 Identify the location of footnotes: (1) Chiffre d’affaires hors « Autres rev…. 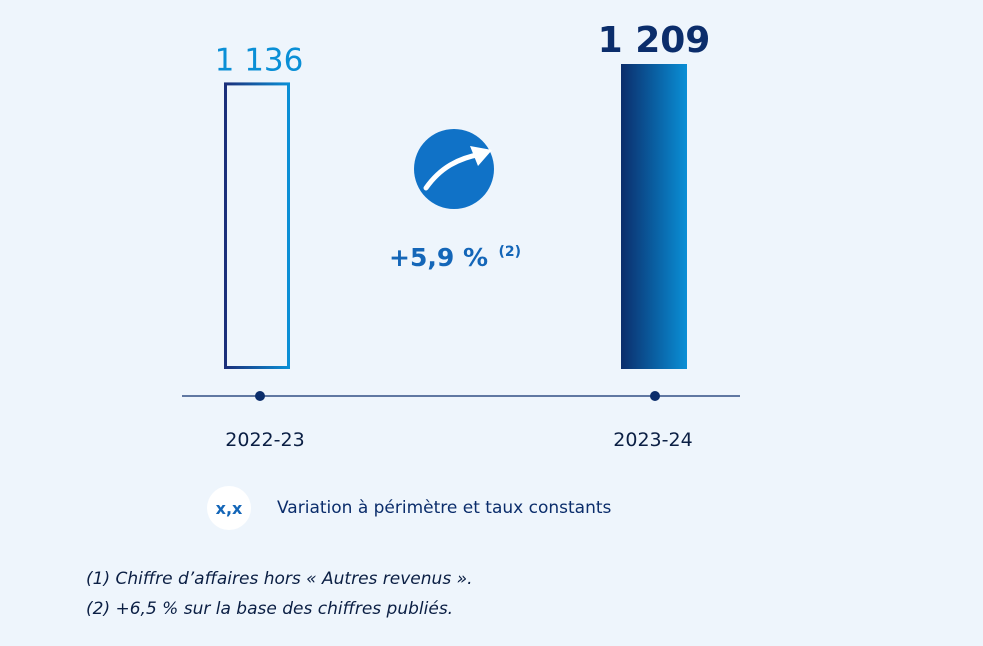
(279, 594).